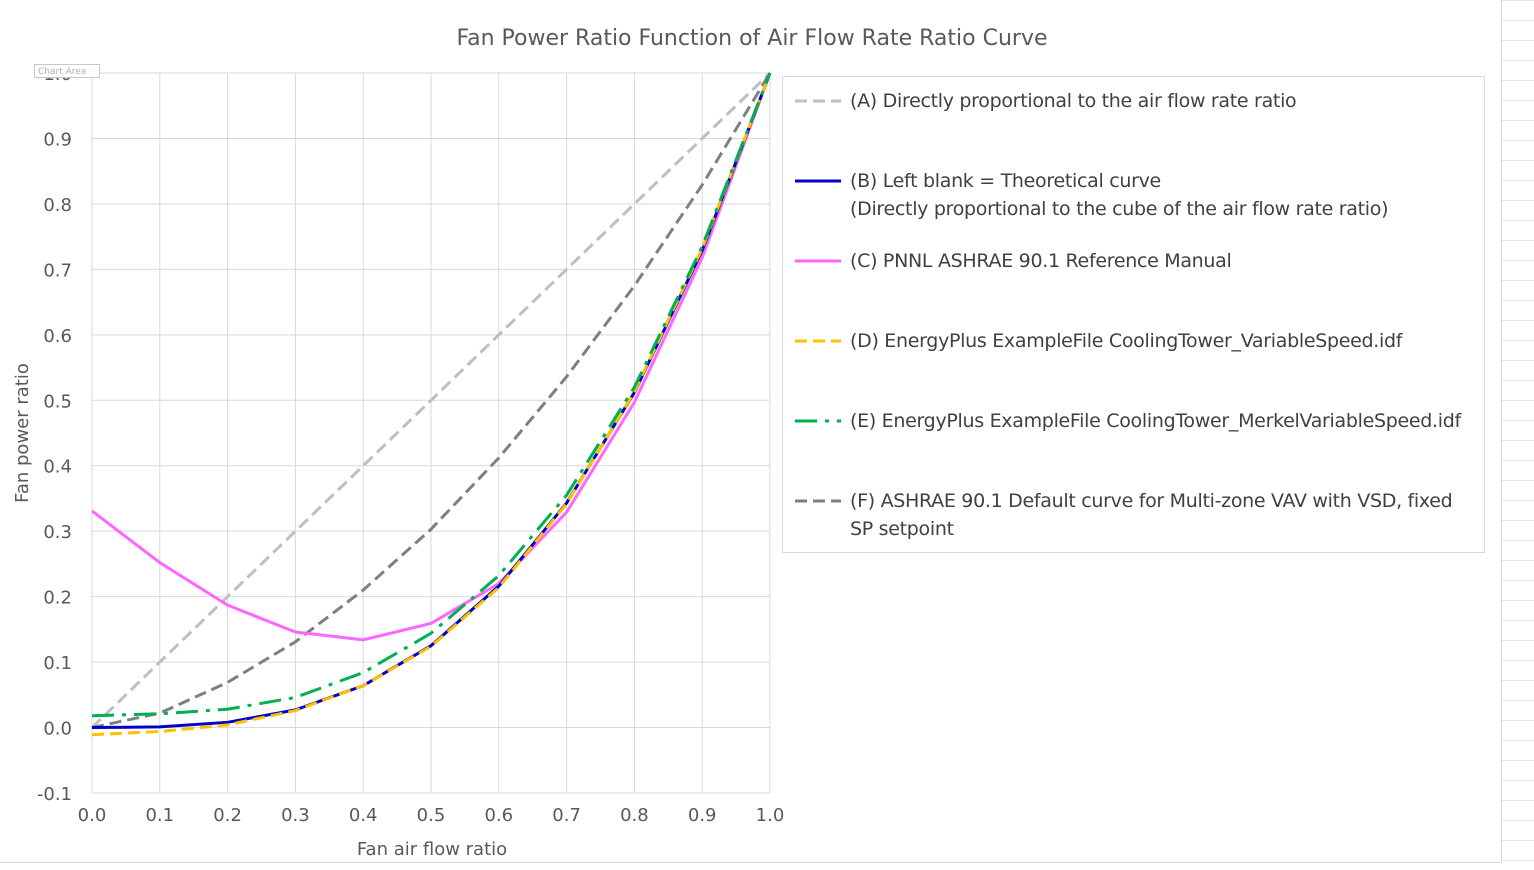 This screenshot has height=870, width=1534. I want to click on x-tick-label: 0.8, so click(634, 815).